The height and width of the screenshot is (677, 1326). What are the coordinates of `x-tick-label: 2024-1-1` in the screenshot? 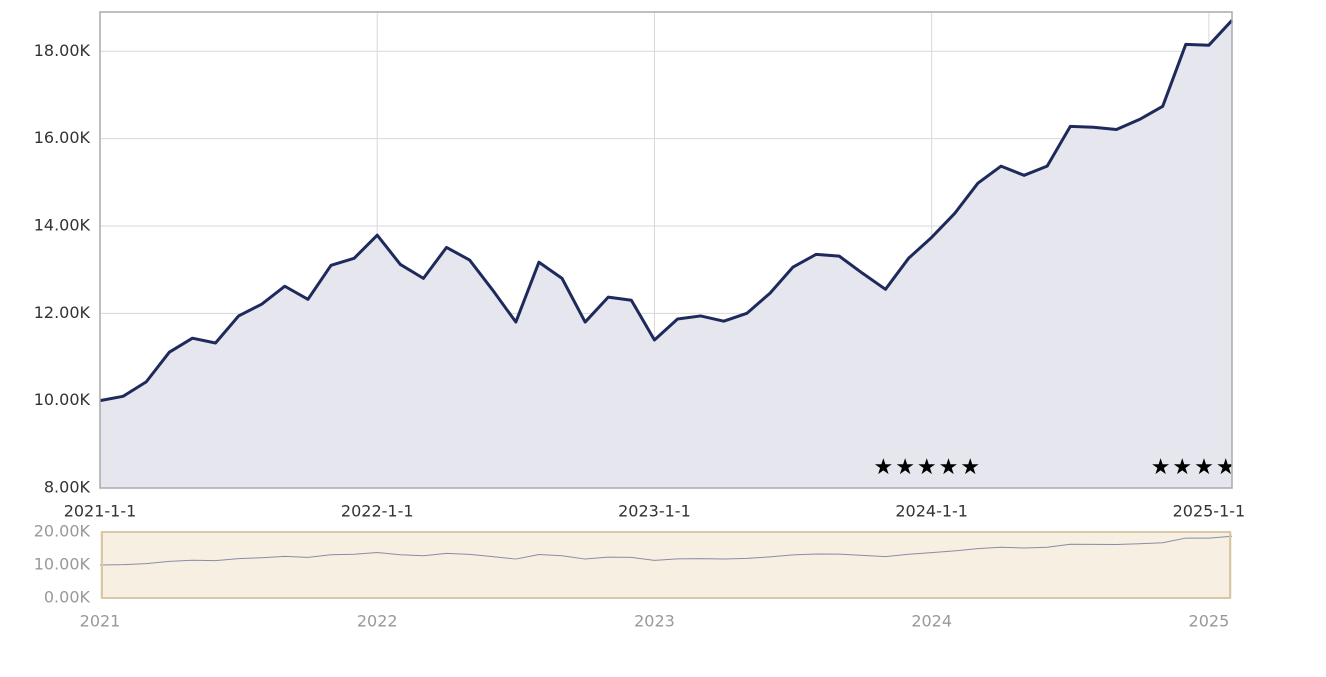 It's located at (931, 511).